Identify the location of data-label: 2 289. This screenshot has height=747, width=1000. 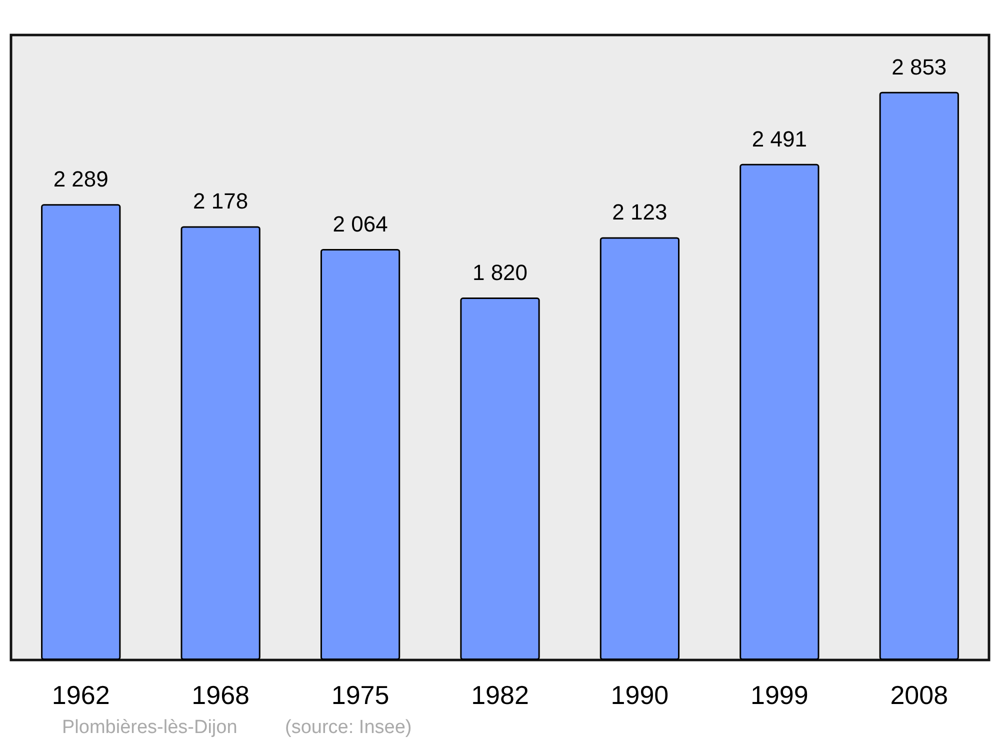
(80, 179).